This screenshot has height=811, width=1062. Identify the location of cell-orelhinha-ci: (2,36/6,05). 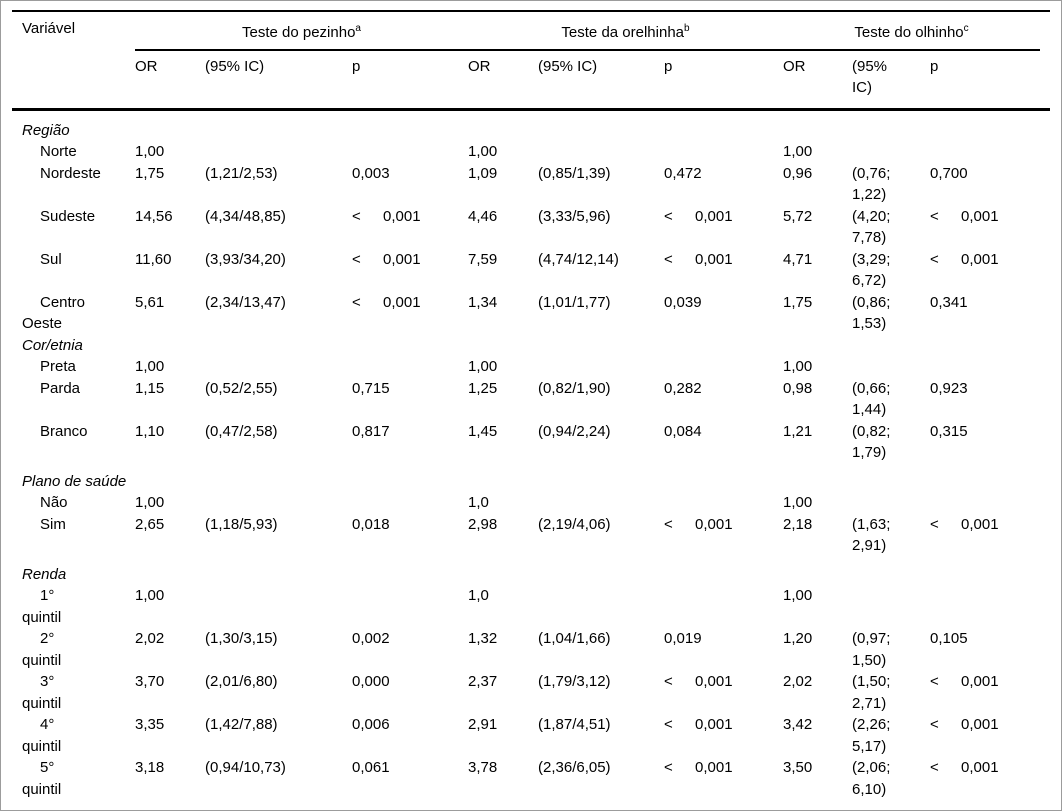
(574, 767).